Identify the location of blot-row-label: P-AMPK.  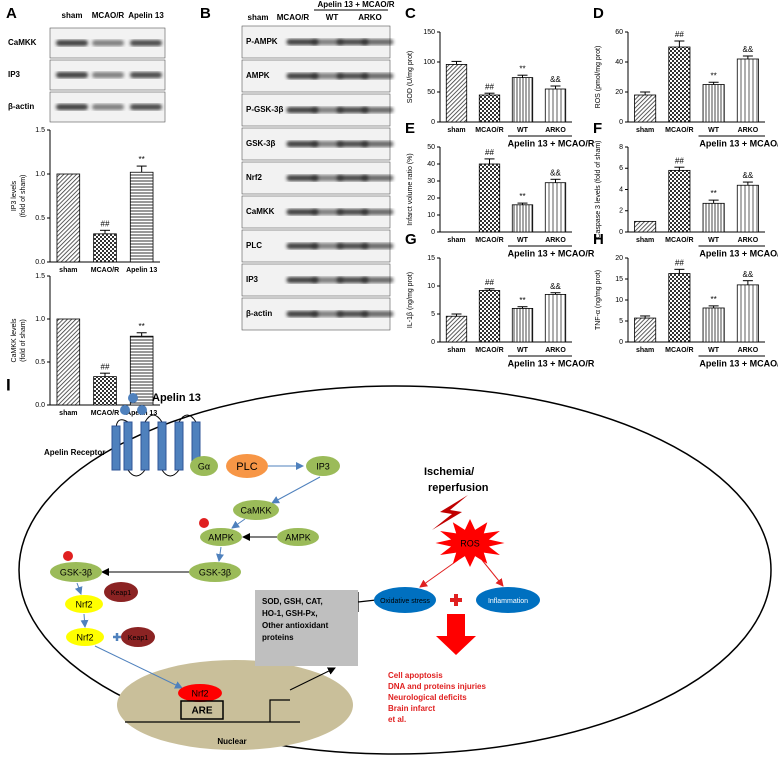
(262, 41).